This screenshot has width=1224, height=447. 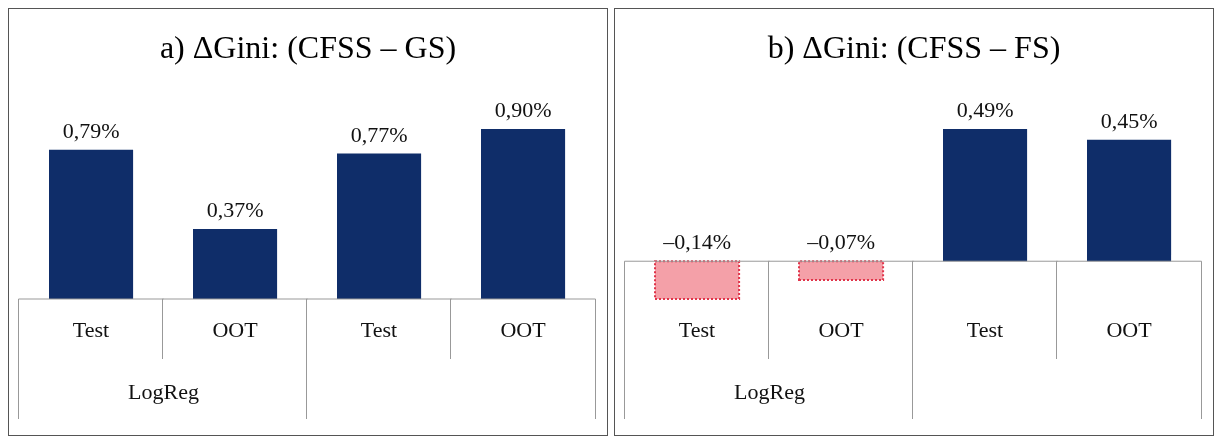 I want to click on data-label: 0,77%, so click(x=379, y=134).